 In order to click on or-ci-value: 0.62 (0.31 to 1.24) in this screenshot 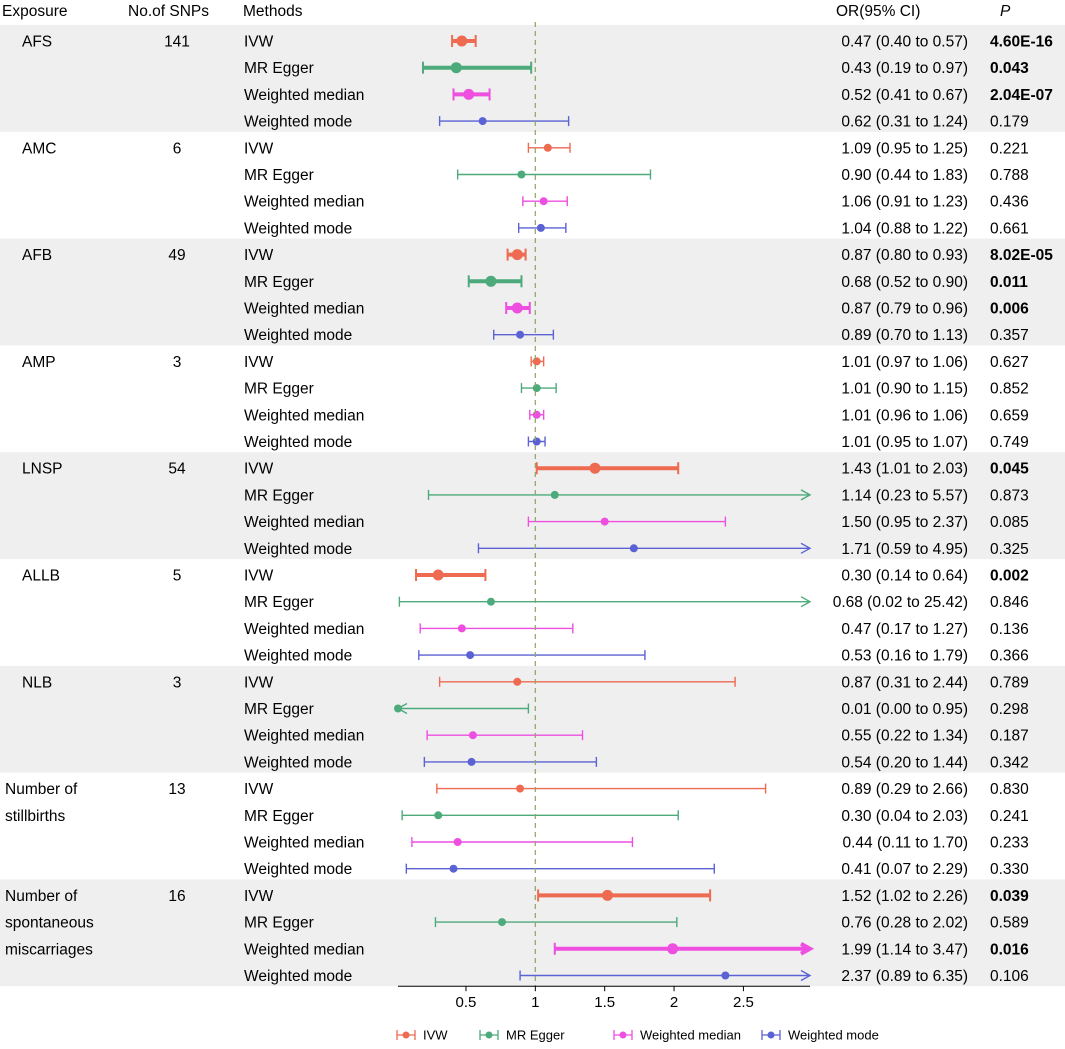, I will do `click(904, 122)`.